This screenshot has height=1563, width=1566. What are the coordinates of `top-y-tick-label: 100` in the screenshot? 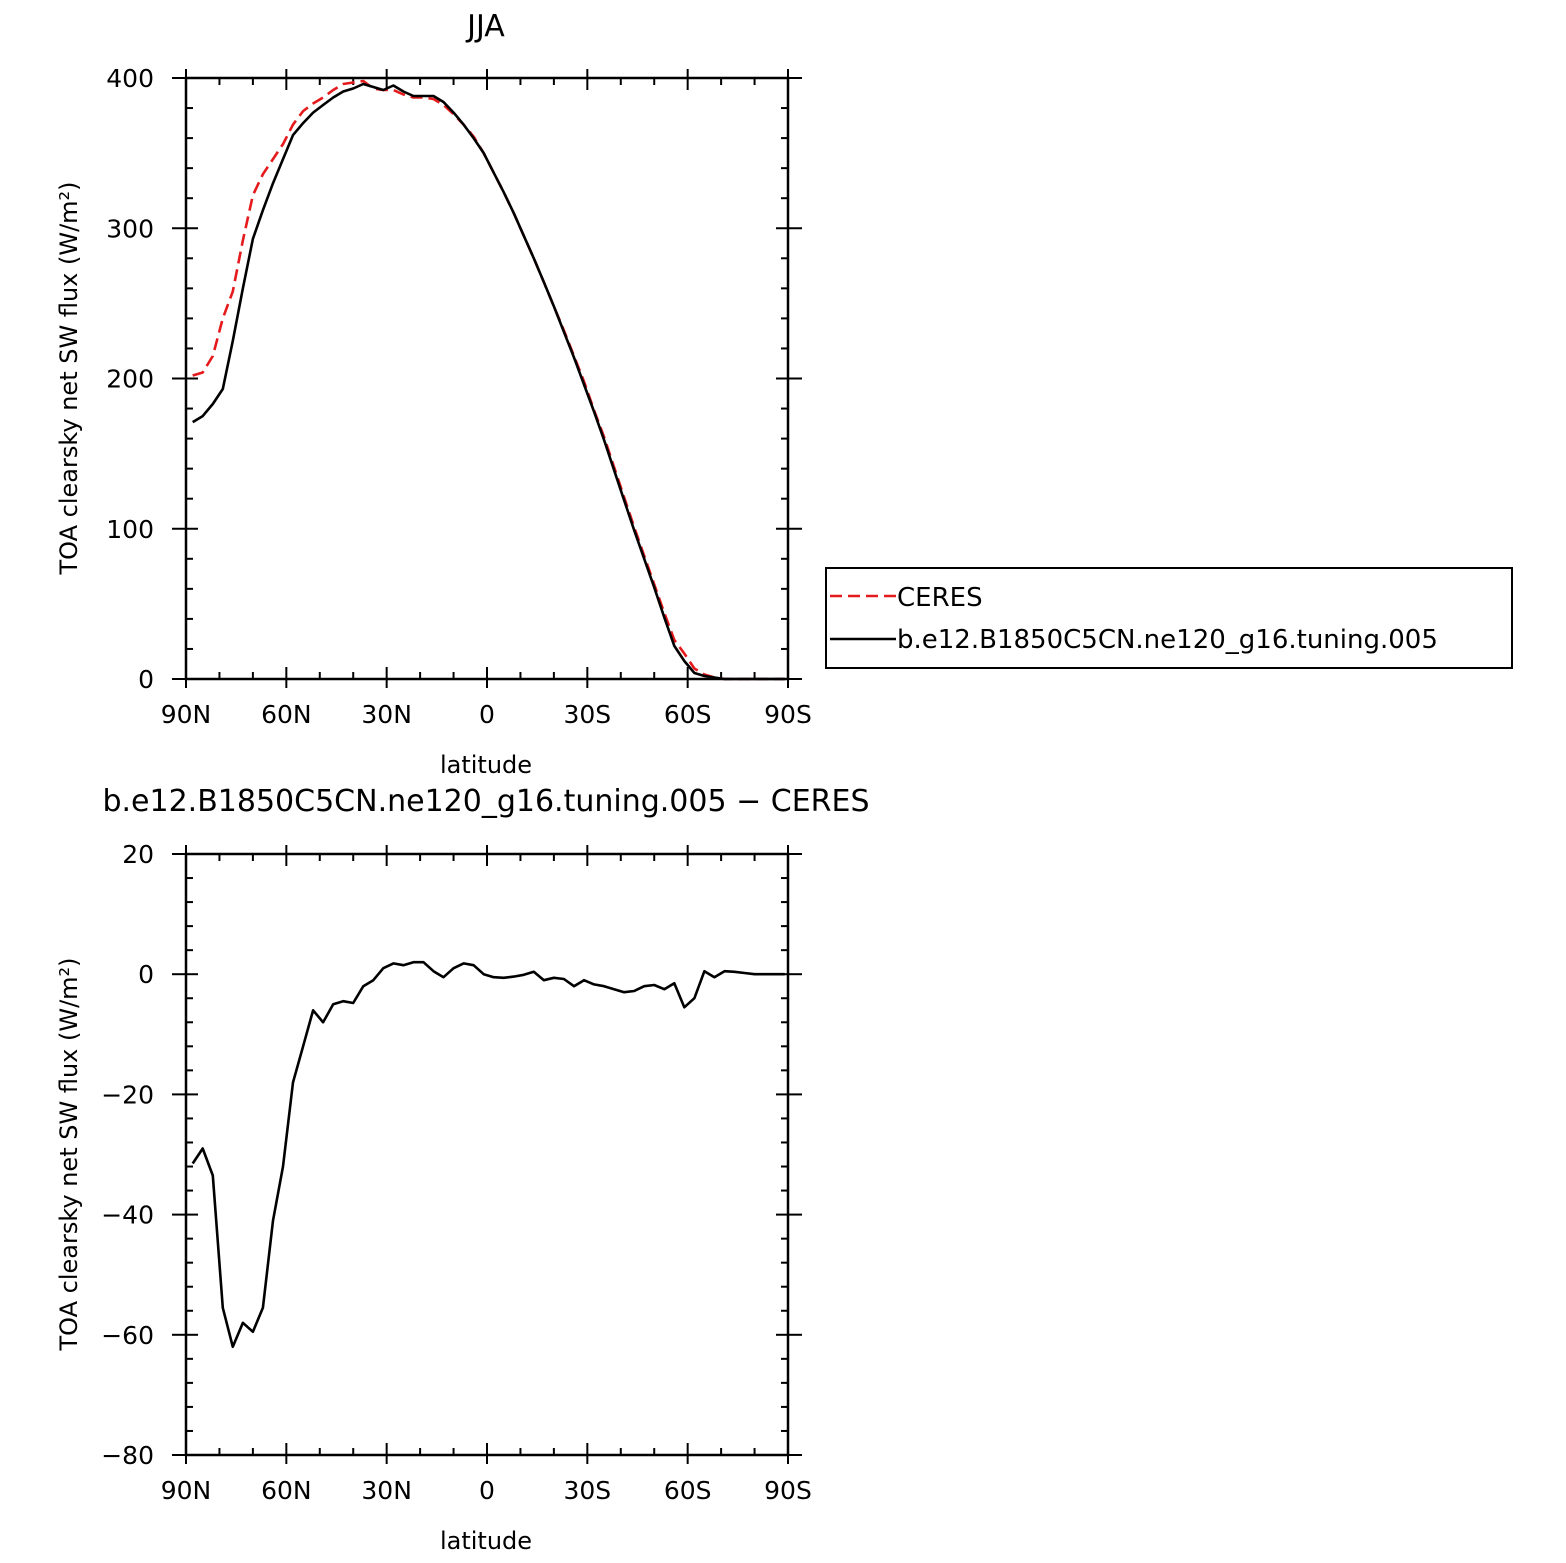 It's located at (130, 529).